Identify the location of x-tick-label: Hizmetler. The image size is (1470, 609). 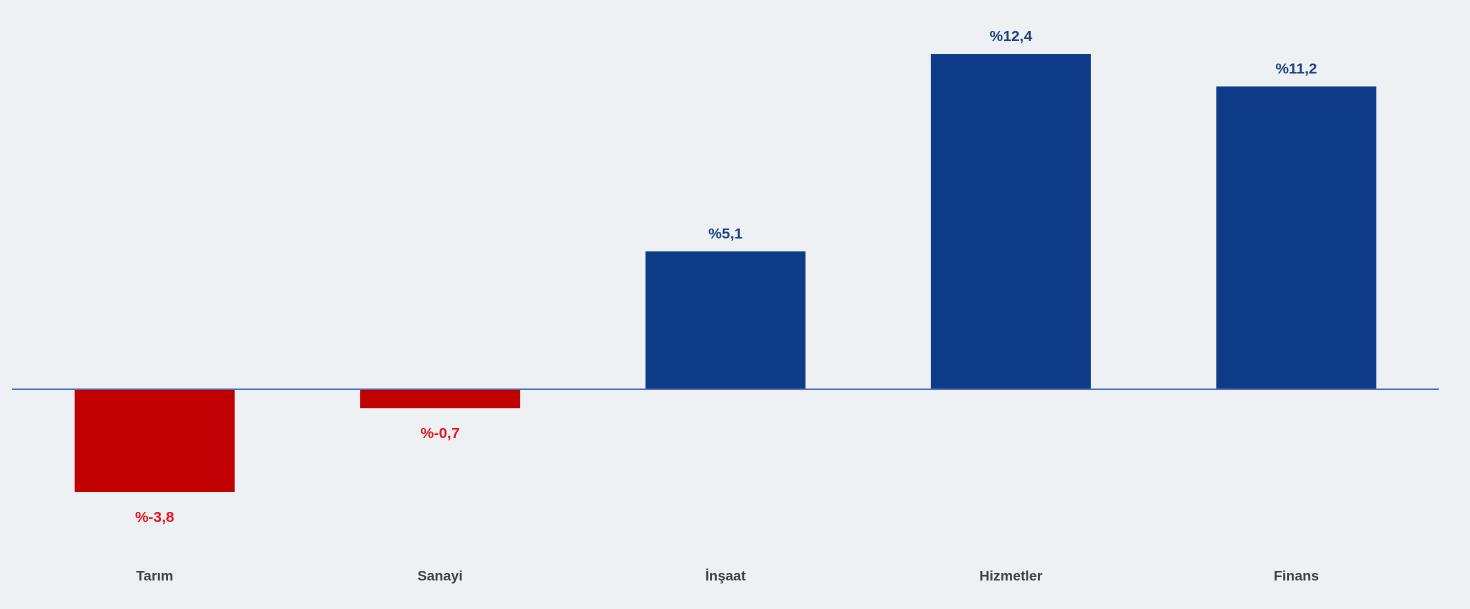
(1011, 576).